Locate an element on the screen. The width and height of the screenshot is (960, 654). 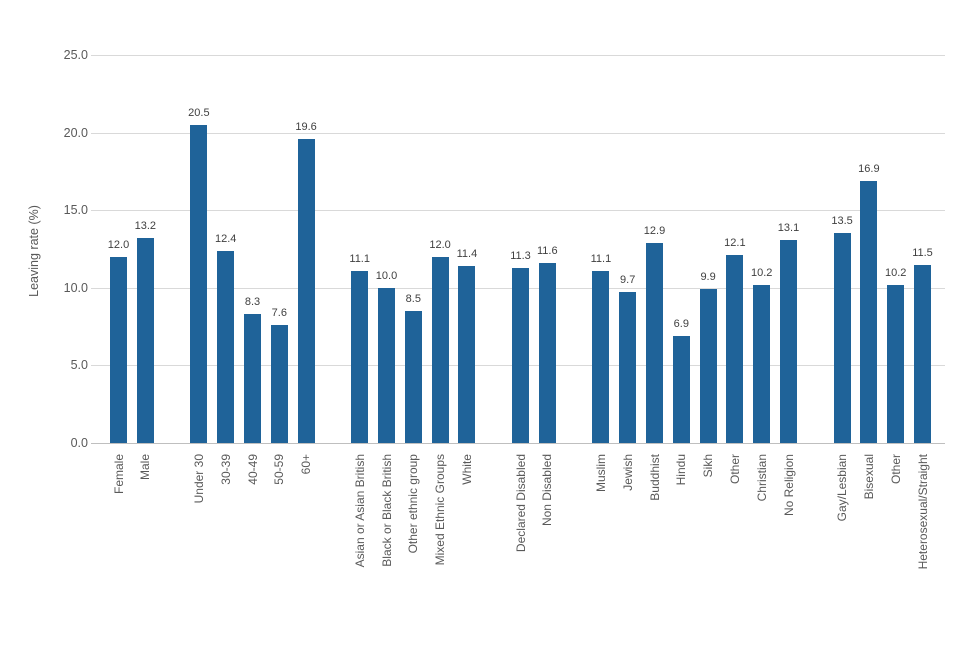
x-tick-label: Sikh is located at coordinates (708, 466).